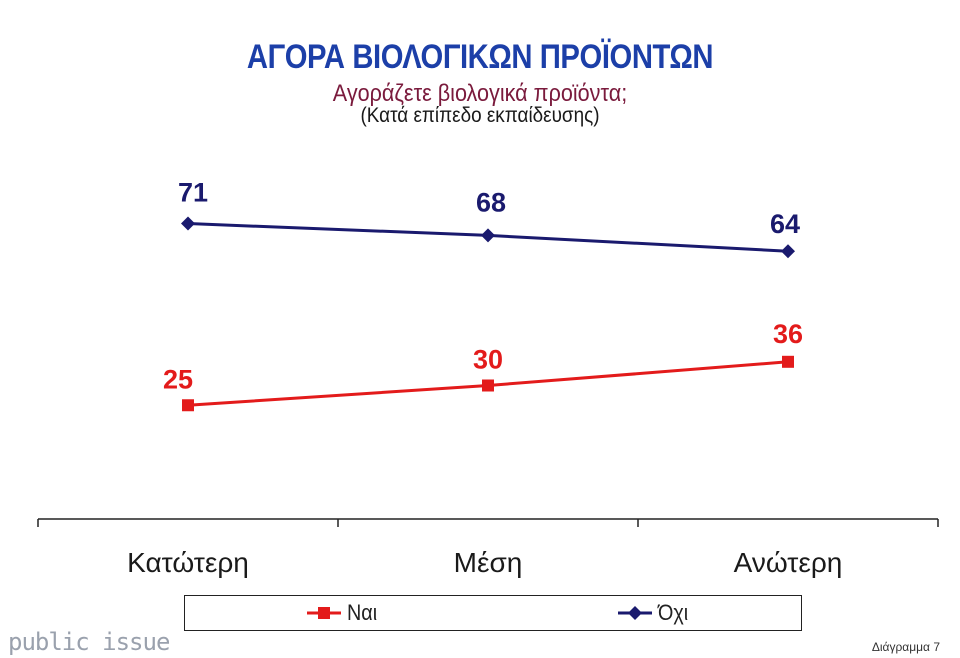 The width and height of the screenshot is (960, 658). I want to click on legend-label-ochi: Όχι, so click(673, 612).